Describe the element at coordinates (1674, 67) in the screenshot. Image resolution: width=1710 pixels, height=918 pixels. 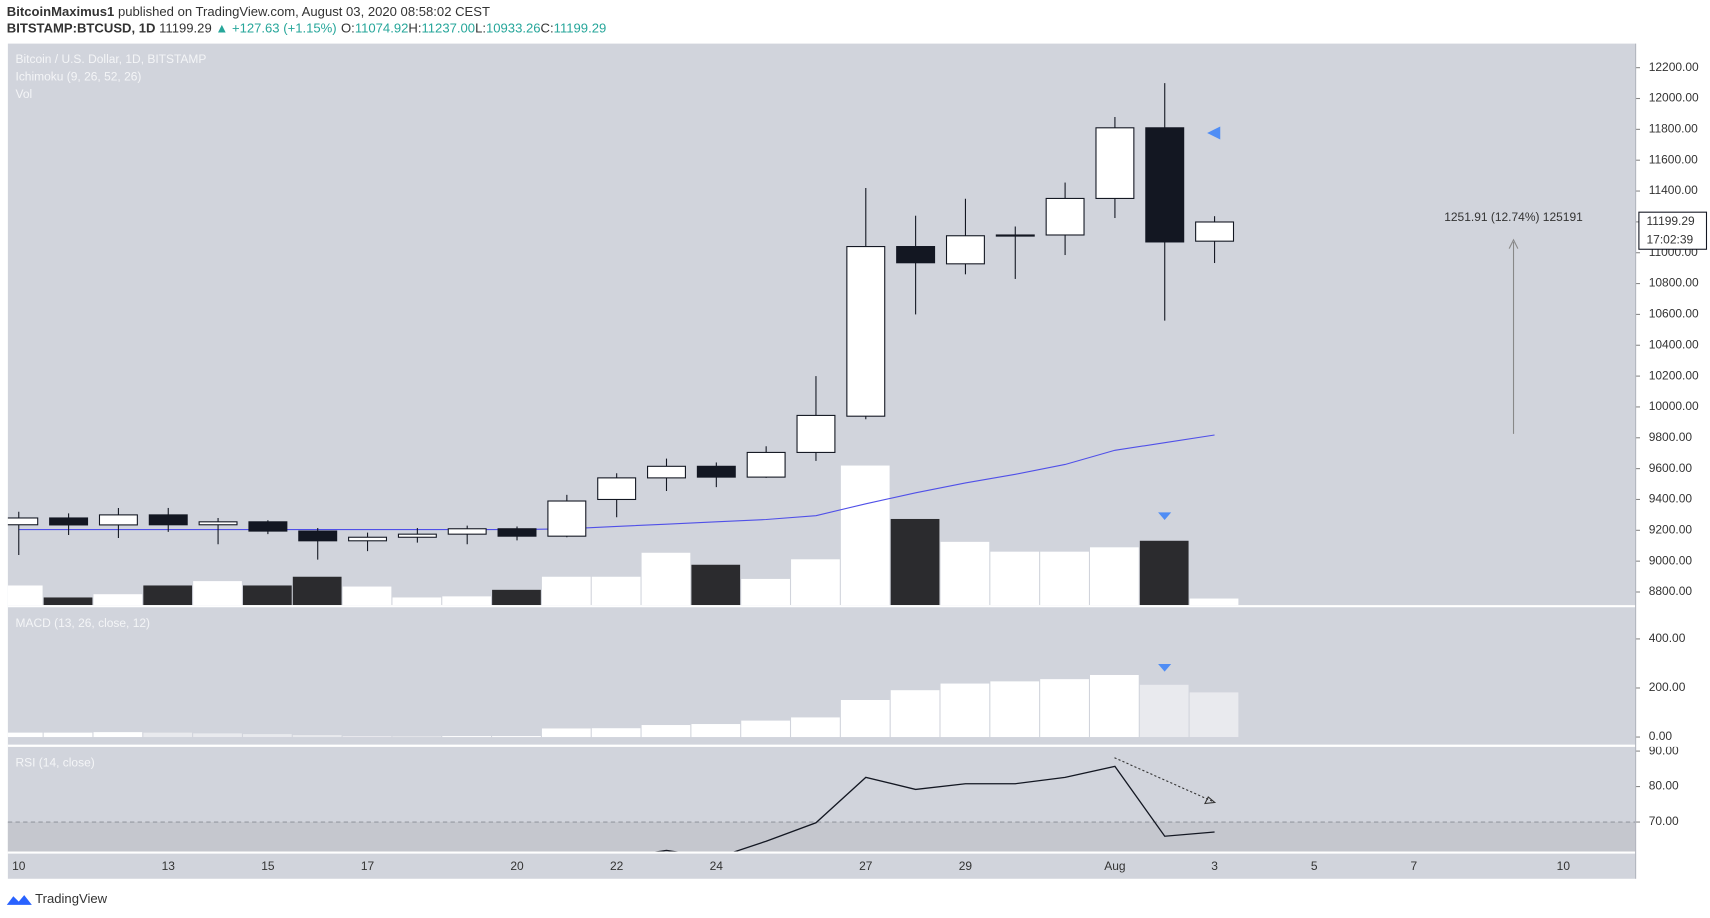
I see `y-tick-label: 12200.00` at that location.